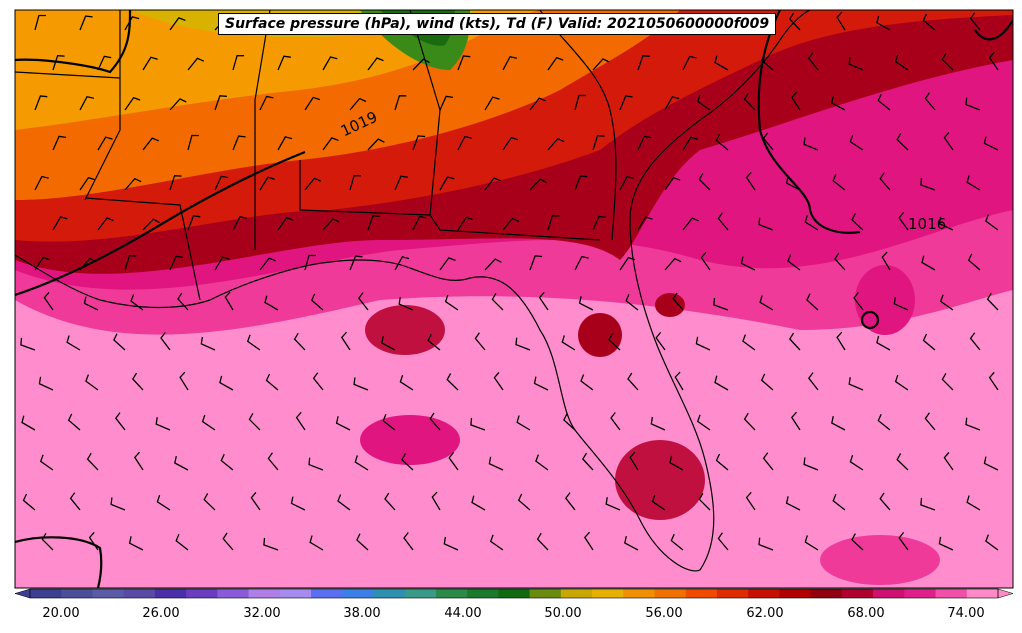 The height and width of the screenshot is (633, 1022). Describe the element at coordinates (514, 593) in the screenshot. I see `colorbar-frame` at that location.